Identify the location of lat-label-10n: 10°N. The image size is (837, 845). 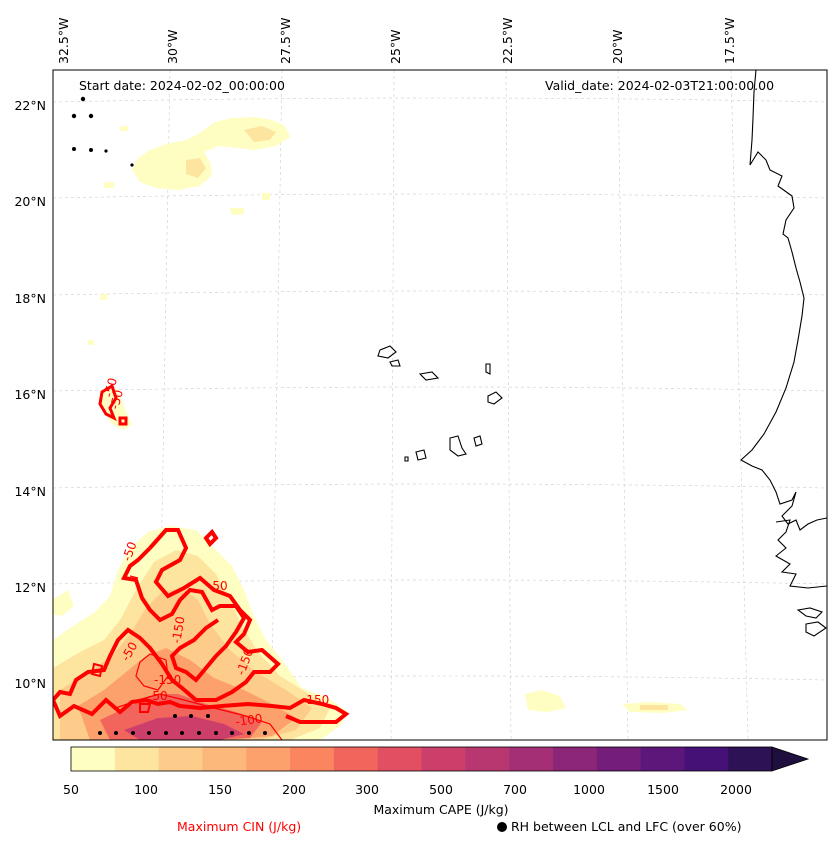
(30, 683).